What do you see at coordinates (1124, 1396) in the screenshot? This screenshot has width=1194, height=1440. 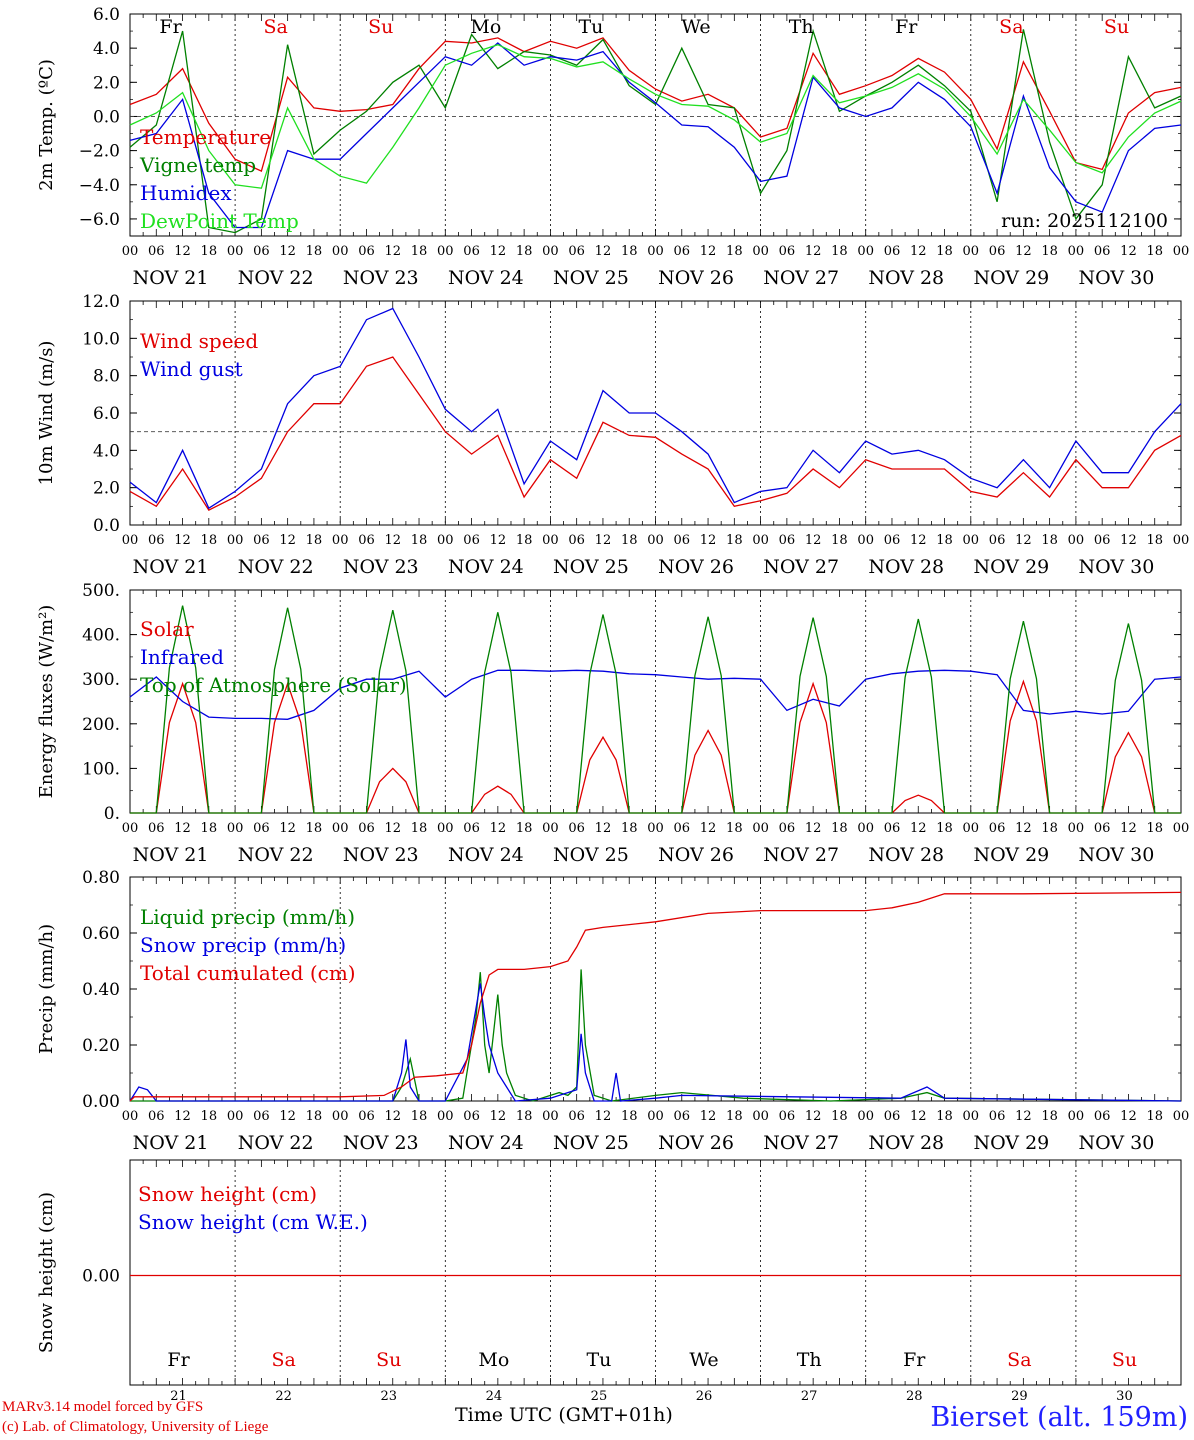 I see `day-number: 30` at bounding box center [1124, 1396].